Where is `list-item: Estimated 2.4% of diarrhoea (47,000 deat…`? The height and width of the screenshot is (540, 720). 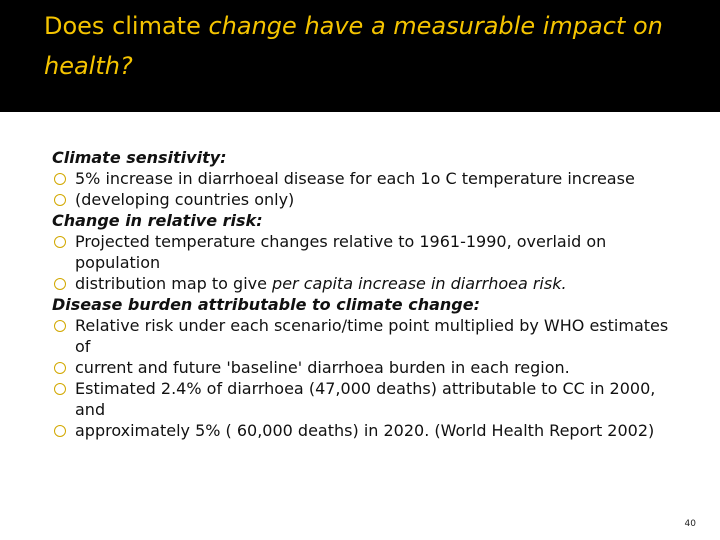
list-item: Estimated 2.4% of diarrhoea (47,000 deat… is located at coordinates (362, 399).